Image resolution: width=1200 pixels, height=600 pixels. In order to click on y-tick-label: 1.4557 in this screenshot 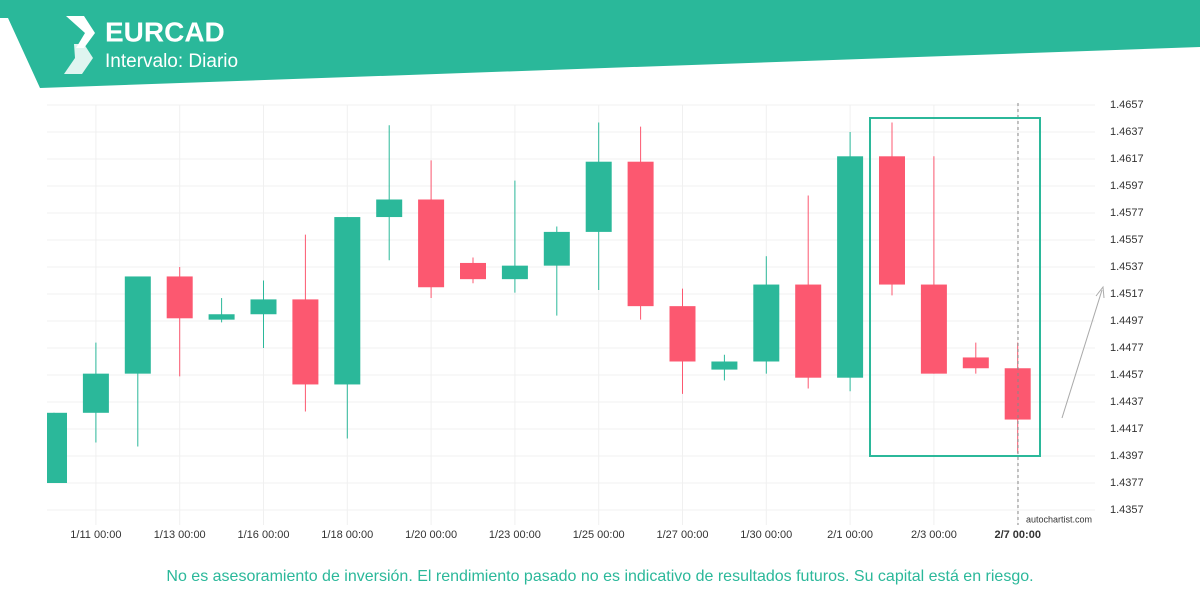, I will do `click(1127, 240)`.